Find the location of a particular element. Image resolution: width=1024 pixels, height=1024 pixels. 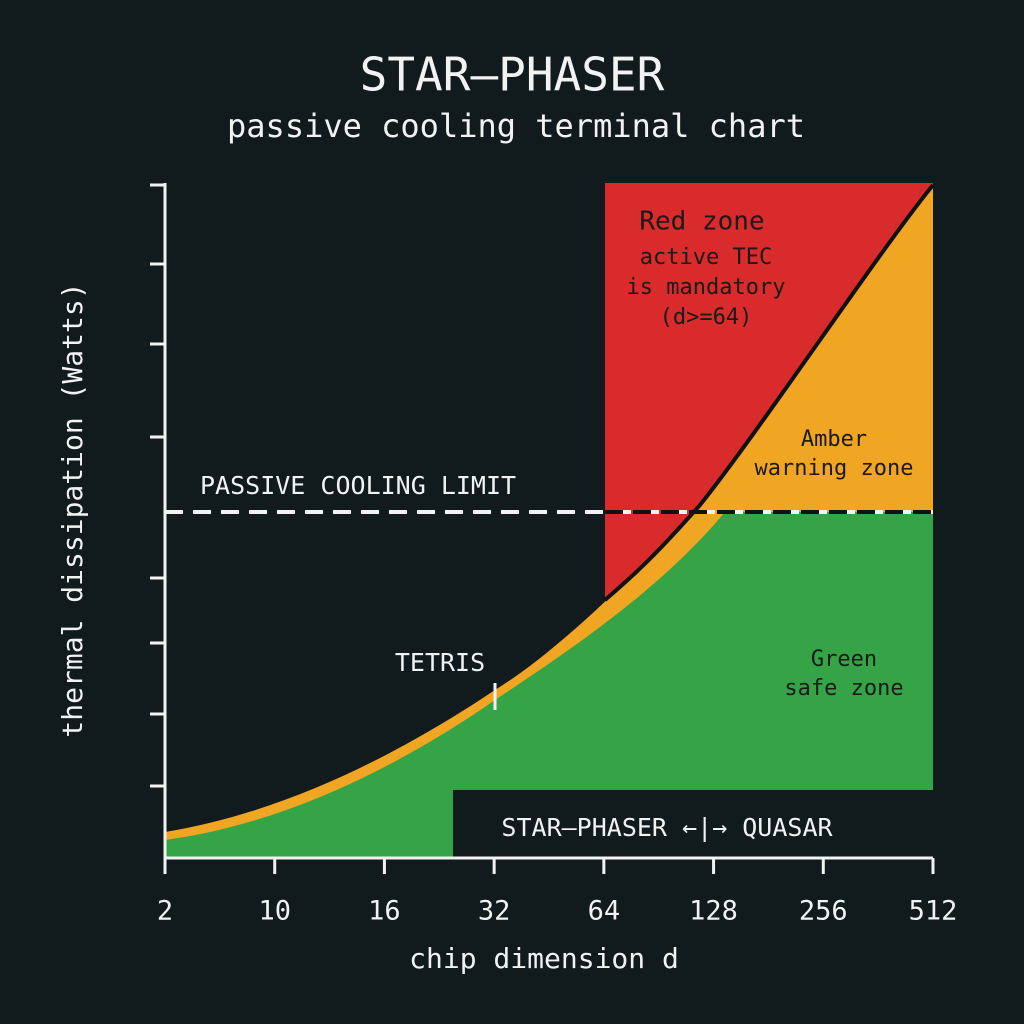

amber-zone-text: Amber is located at coordinates (834, 439).